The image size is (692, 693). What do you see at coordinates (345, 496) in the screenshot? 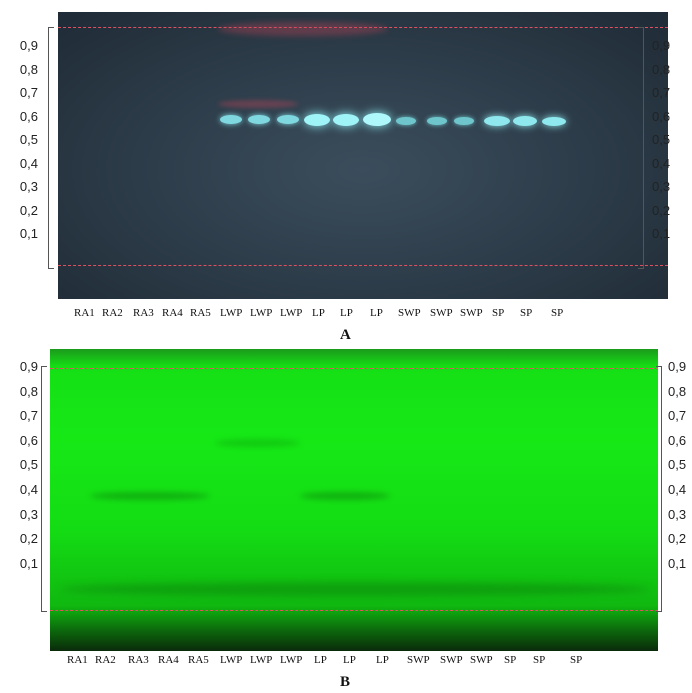
I see `quench-band-lp` at bounding box center [345, 496].